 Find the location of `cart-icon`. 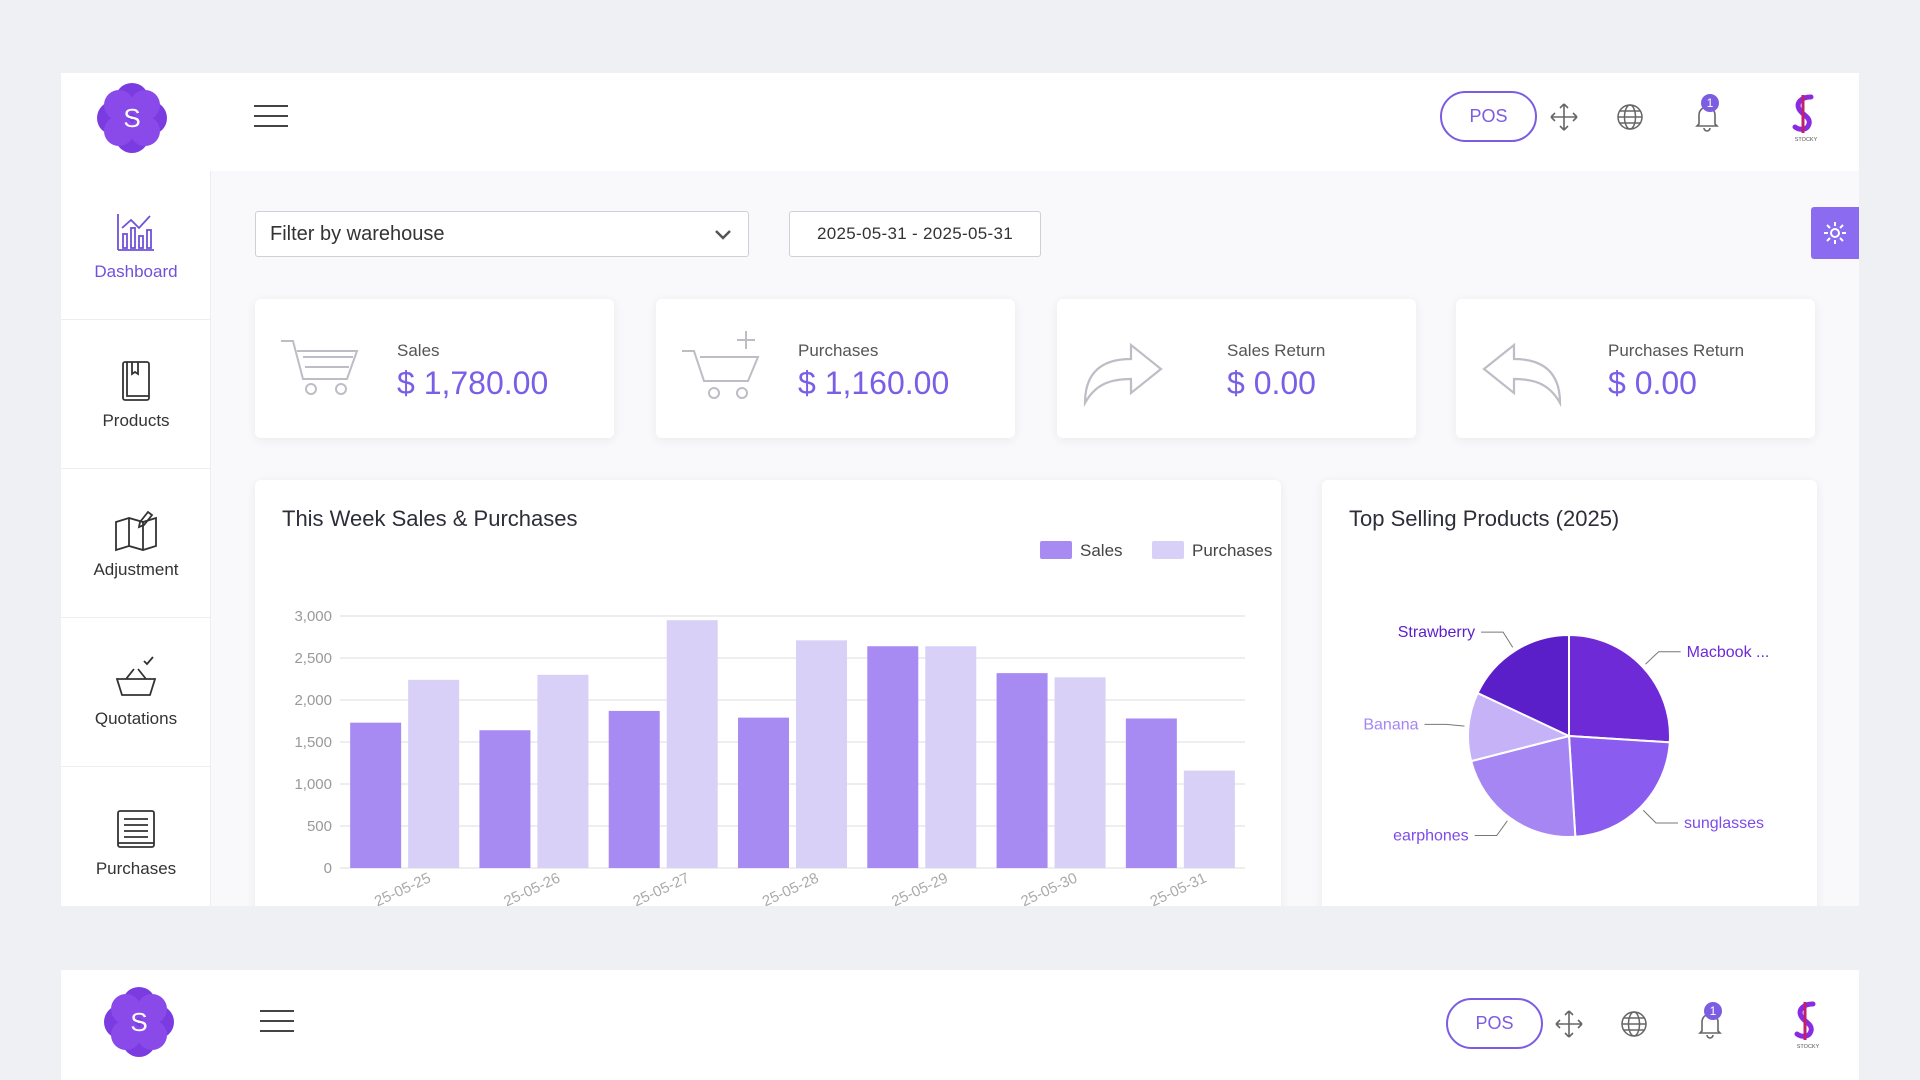

cart-icon is located at coordinates (320, 367).